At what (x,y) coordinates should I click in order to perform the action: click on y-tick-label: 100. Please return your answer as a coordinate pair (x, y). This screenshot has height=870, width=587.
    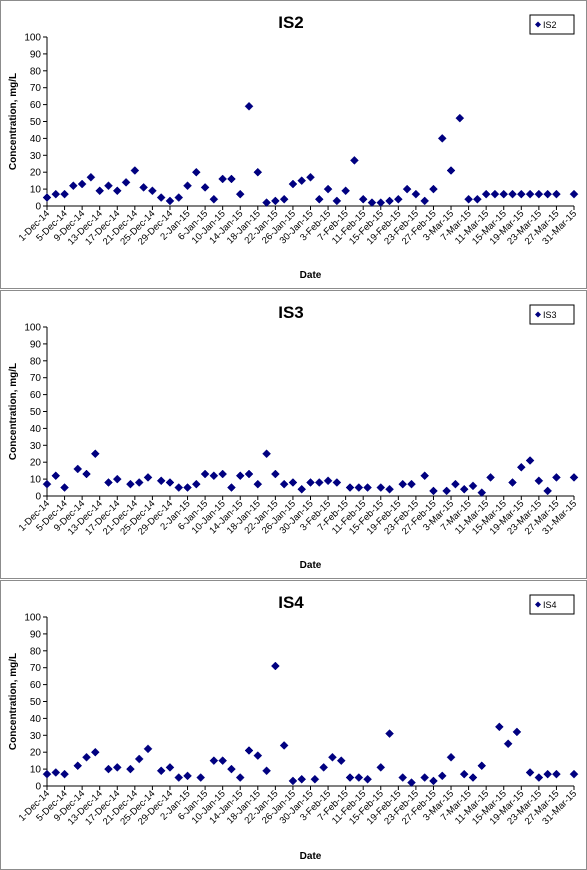
    Looking at the image, I should click on (32, 38).